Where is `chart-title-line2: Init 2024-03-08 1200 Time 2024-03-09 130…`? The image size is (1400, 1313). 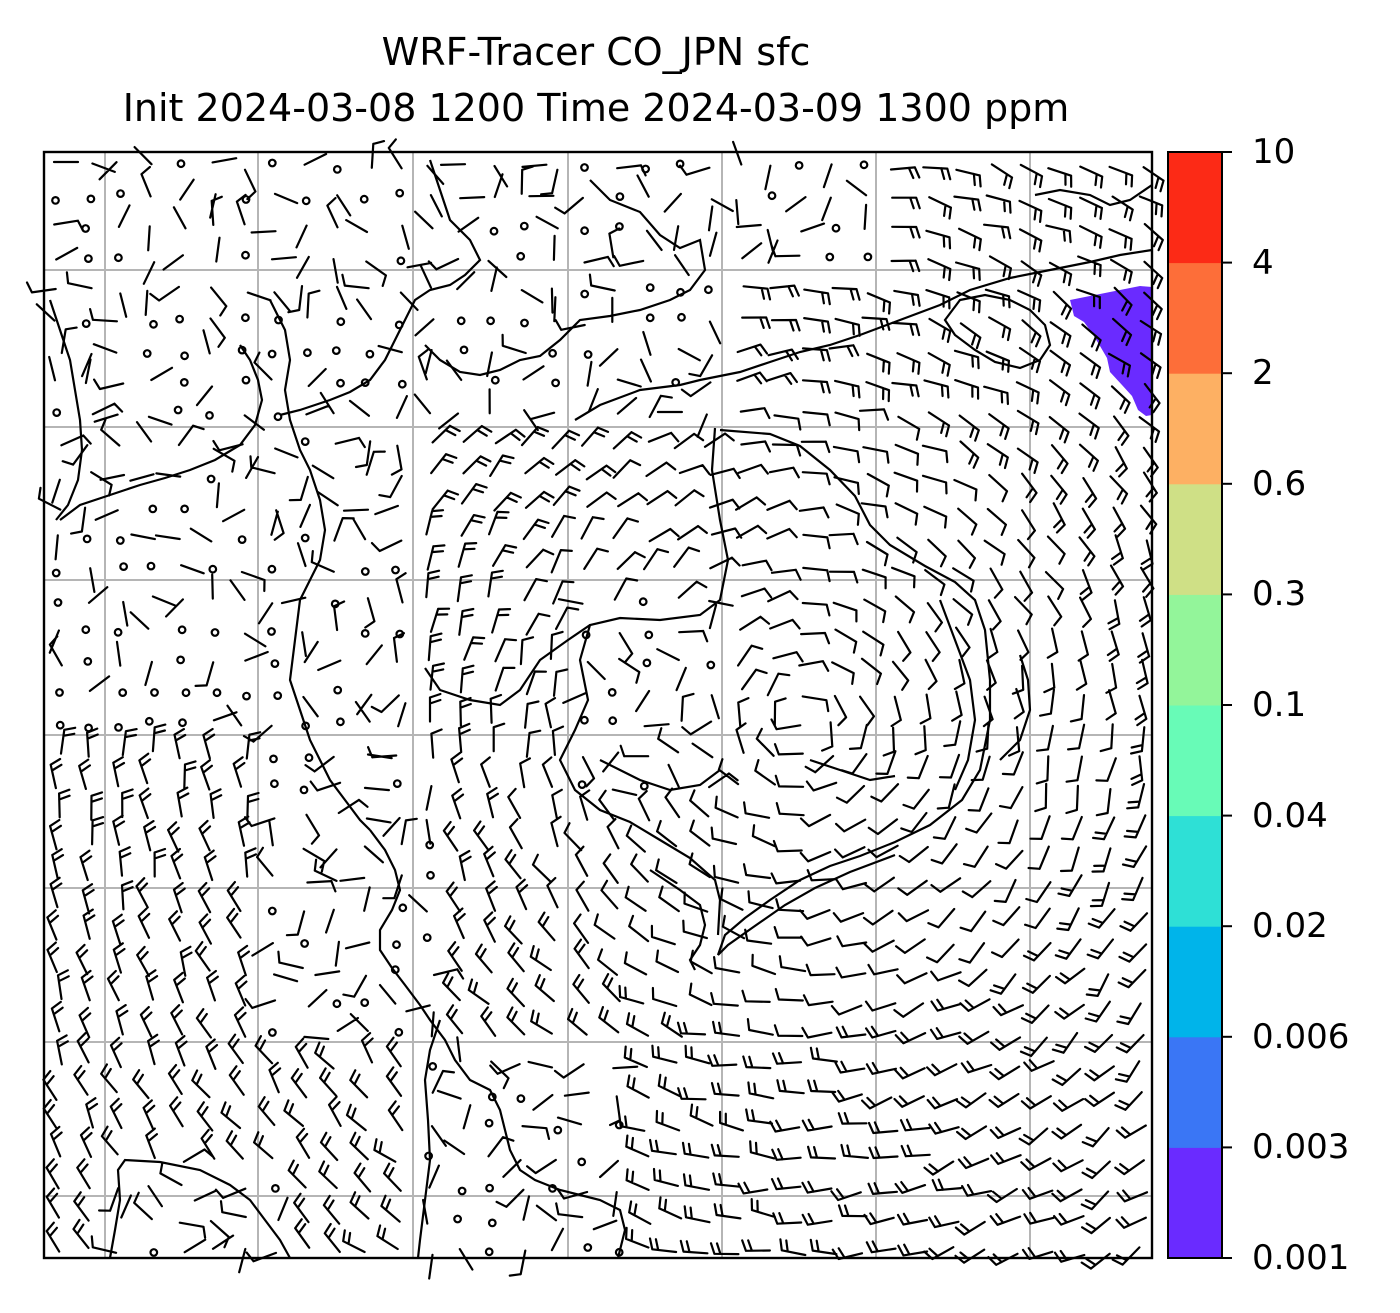 chart-title-line2: Init 2024-03-08 1200 Time 2024-03-09 130… is located at coordinates (596, 108).